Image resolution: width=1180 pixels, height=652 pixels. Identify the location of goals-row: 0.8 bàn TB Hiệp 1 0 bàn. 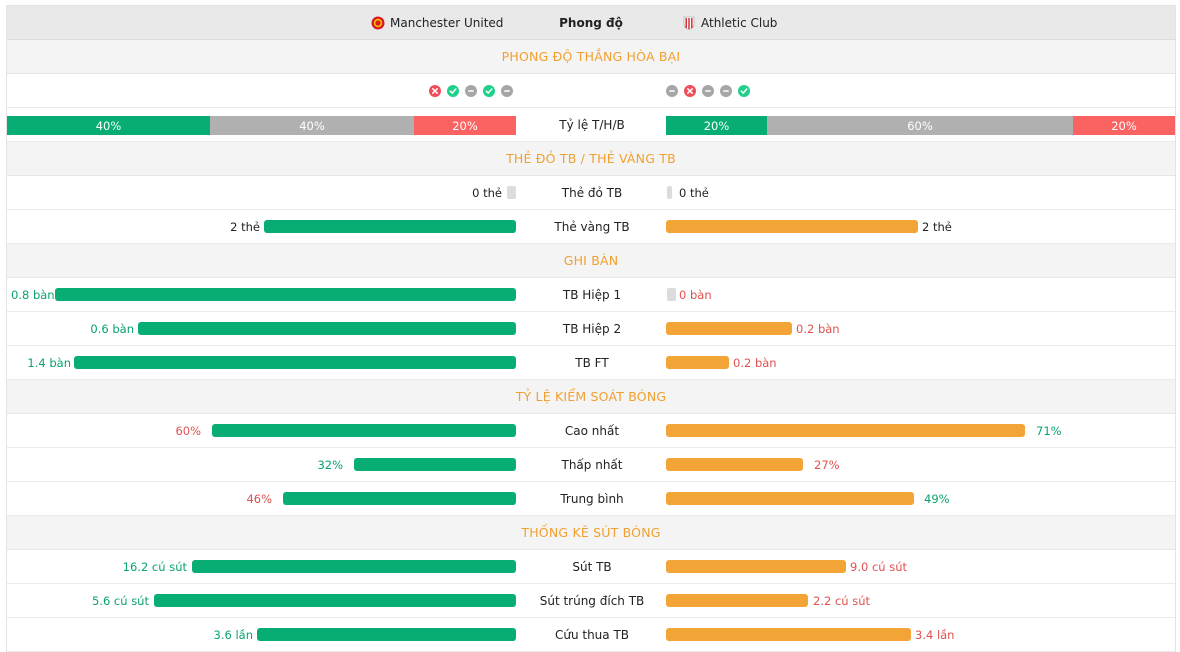
(591, 295).